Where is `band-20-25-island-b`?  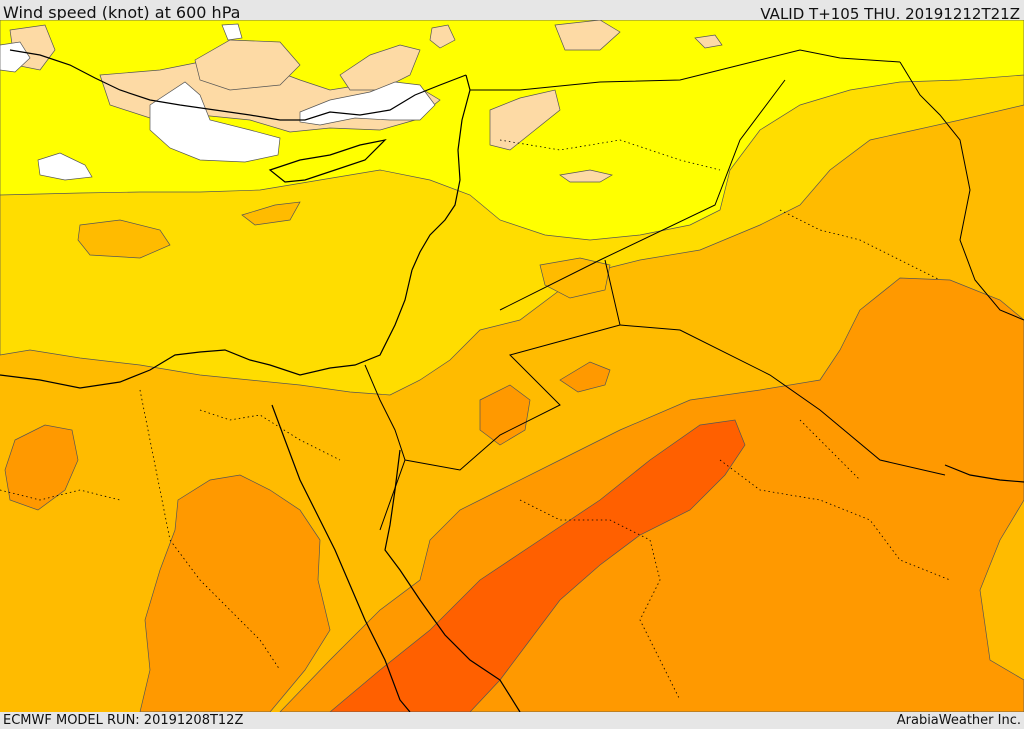
band-20-25-island-b is located at coordinates (271, 213).